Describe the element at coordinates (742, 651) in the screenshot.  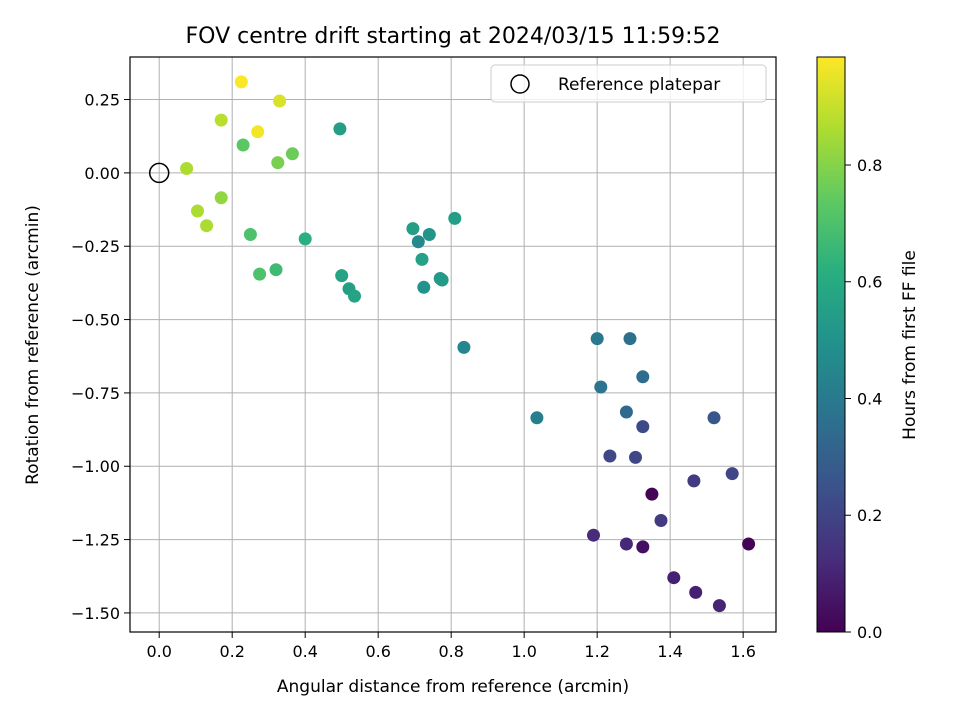
I see `x-tick-label: 1.6` at that location.